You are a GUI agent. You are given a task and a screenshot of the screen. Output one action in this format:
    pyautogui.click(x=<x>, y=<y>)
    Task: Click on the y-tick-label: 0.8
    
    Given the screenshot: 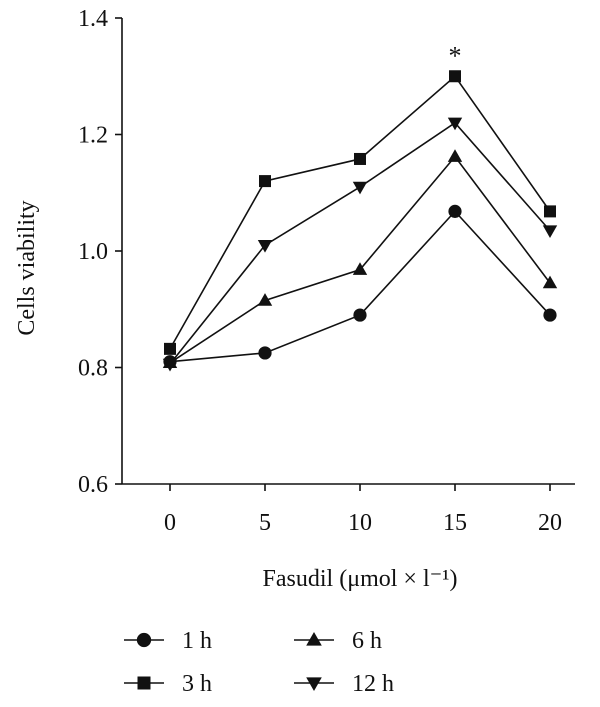 What is the action you would take?
    pyautogui.click(x=93, y=369)
    